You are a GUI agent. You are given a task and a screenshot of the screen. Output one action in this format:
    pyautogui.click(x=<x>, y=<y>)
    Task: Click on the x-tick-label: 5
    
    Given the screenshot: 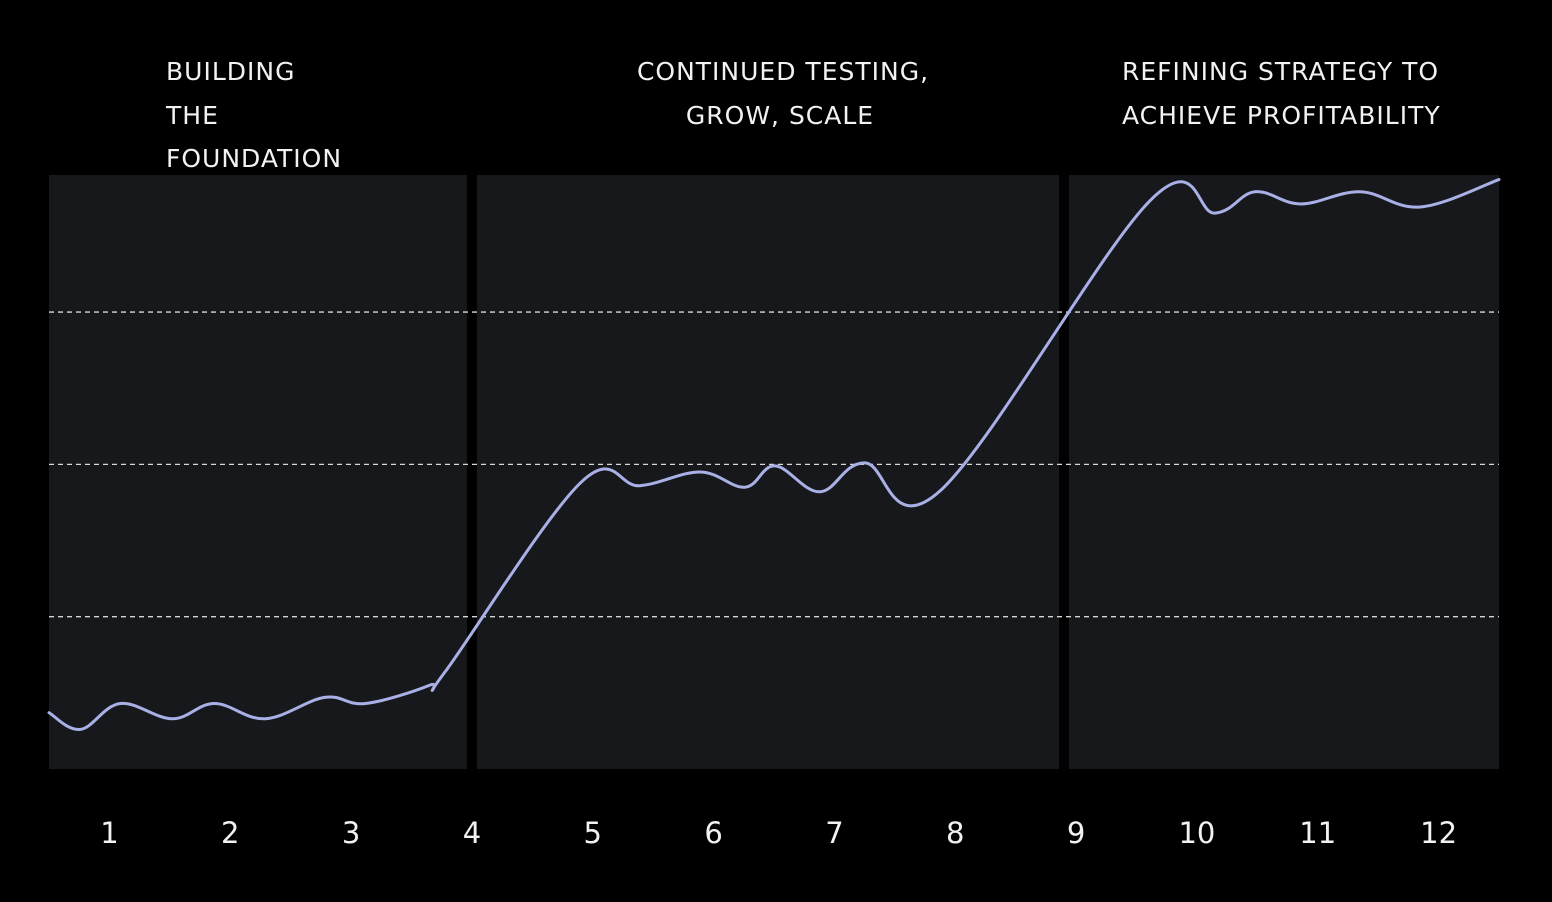 What is the action you would take?
    pyautogui.click(x=593, y=833)
    